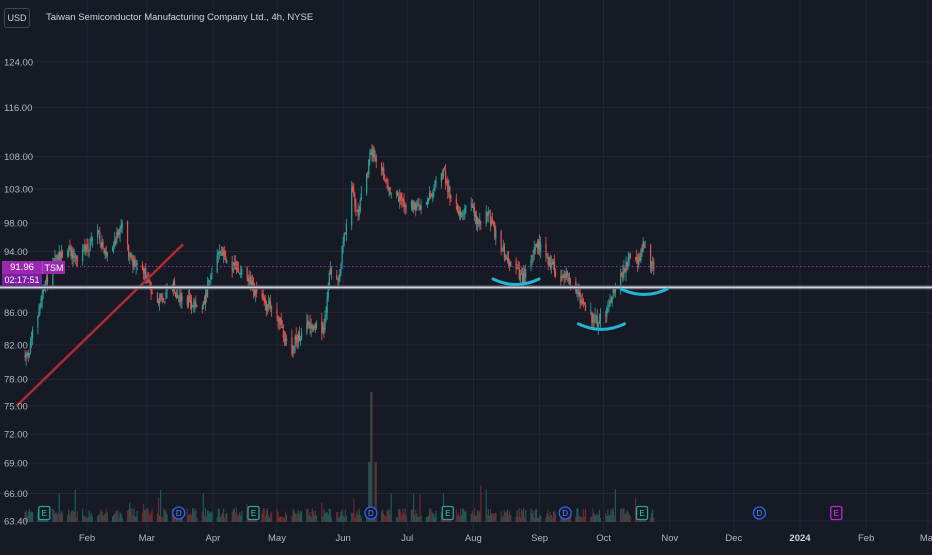  I want to click on svg-text: E, so click(447, 513).